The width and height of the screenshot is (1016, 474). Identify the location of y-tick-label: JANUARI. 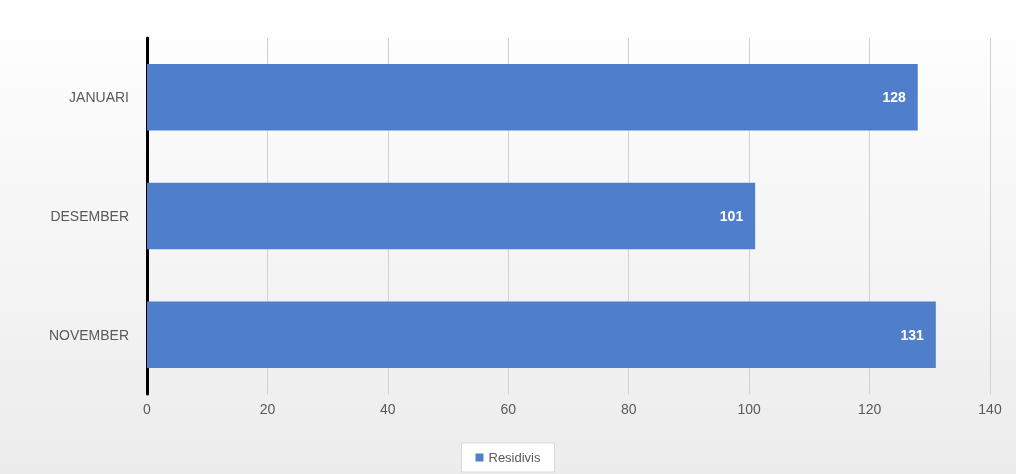
(99, 97).